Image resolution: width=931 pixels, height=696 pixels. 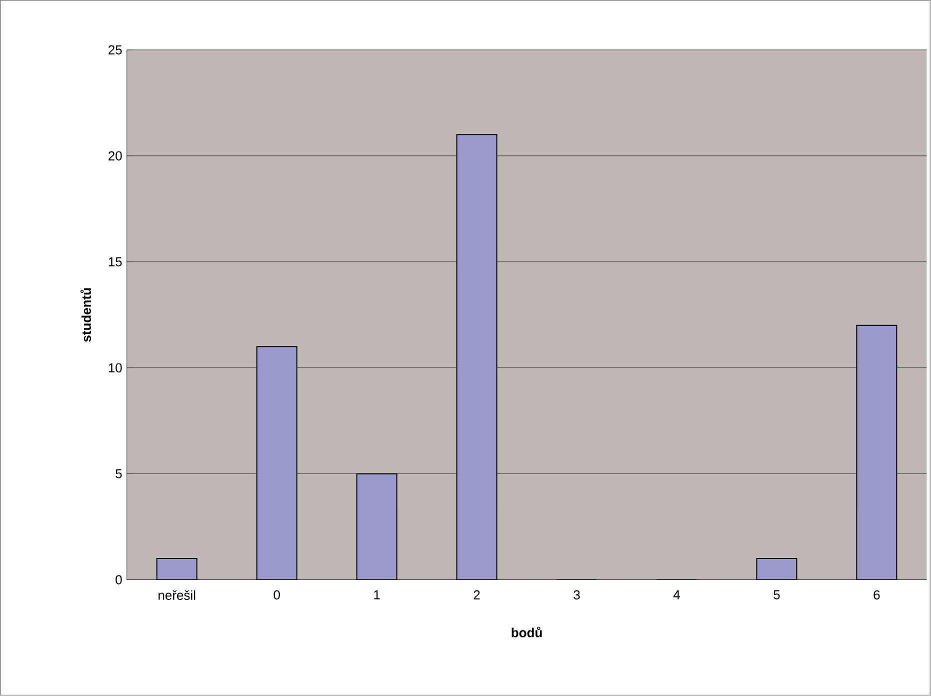 I want to click on x-tick-label: neřešil, so click(x=177, y=595).